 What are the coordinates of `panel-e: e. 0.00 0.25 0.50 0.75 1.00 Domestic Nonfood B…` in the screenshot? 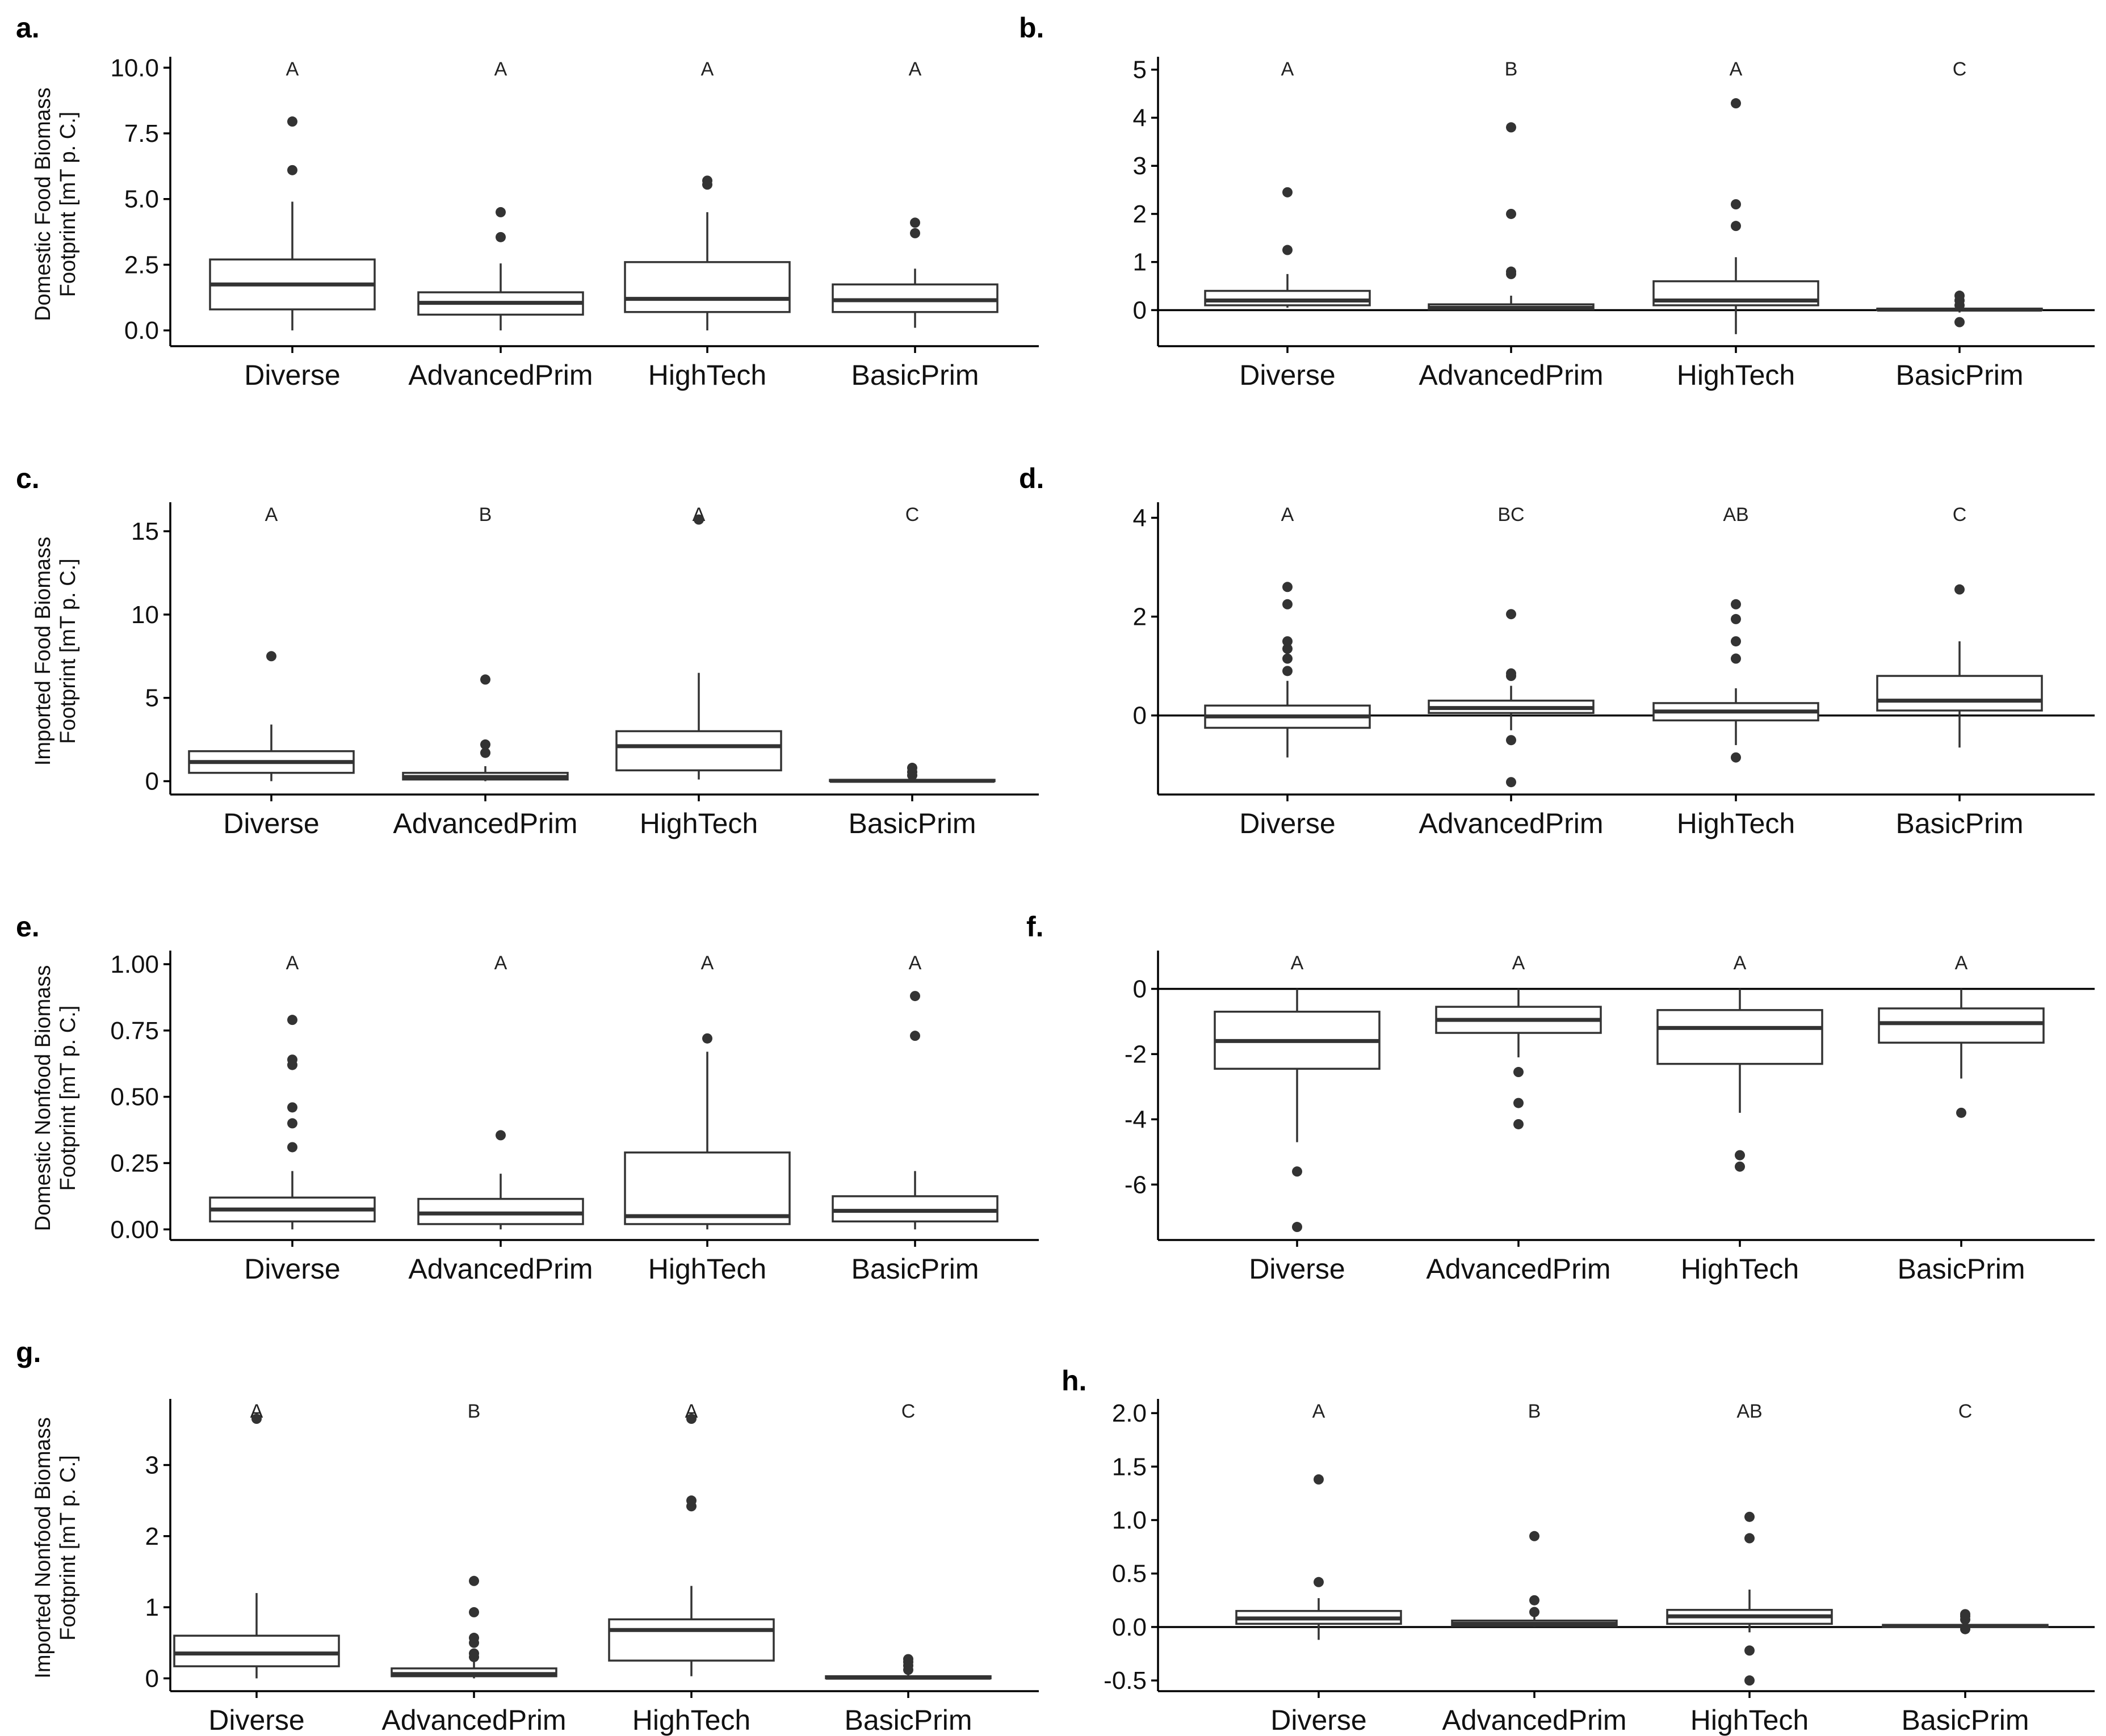 It's located at (527, 1098).